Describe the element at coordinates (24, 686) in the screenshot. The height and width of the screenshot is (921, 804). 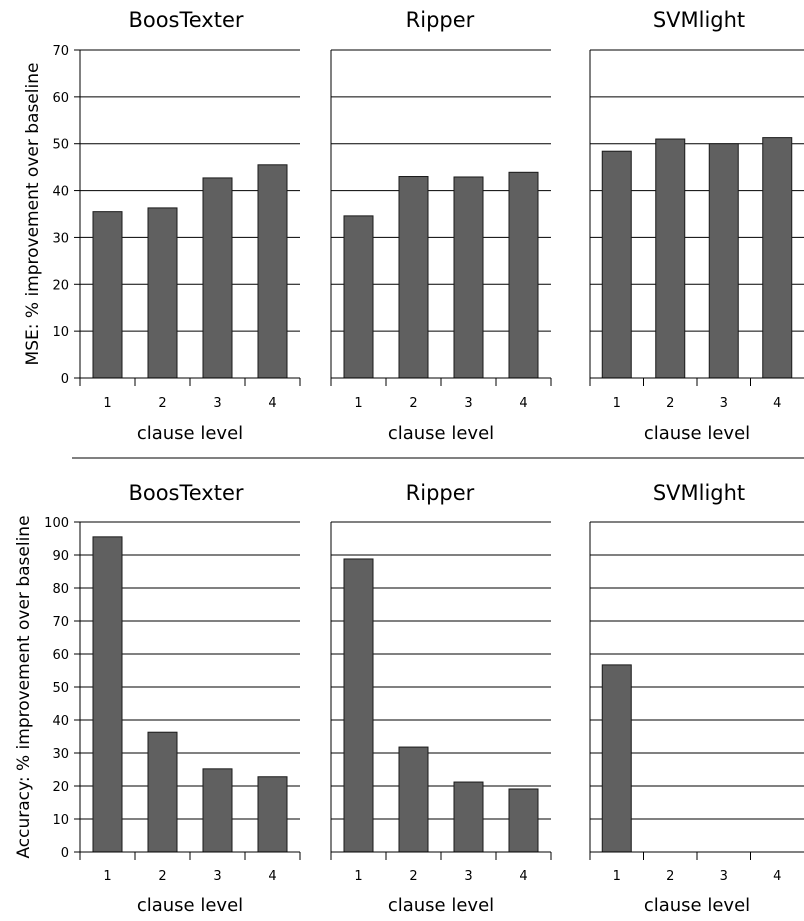
I see `y-axis-label: Accuracy: % improvement over baseline` at that location.